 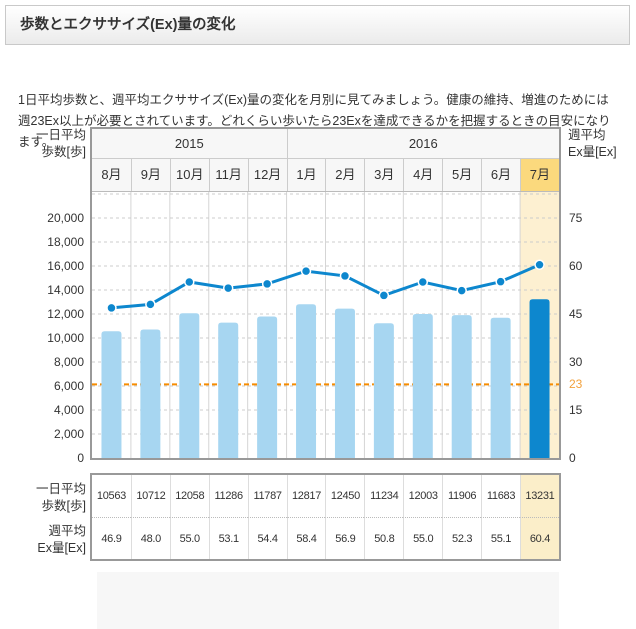 I want to click on month-header-3: 10月, so click(x=189, y=175).